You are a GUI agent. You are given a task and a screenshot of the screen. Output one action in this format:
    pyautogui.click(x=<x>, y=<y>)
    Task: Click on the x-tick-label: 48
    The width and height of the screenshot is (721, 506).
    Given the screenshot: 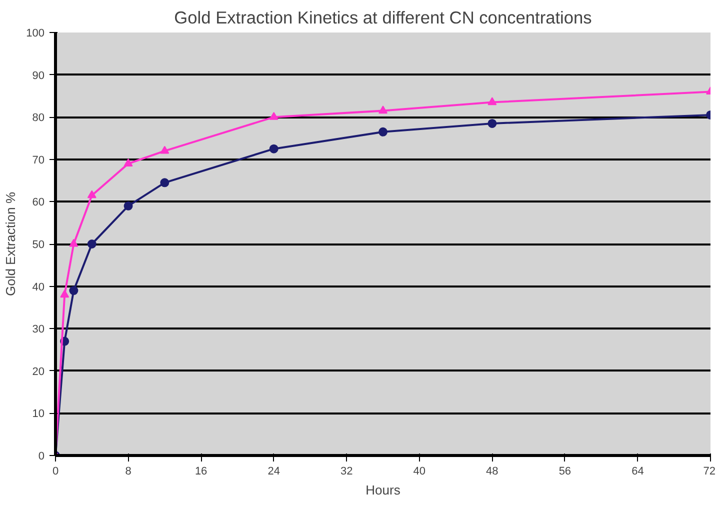 What is the action you would take?
    pyautogui.click(x=492, y=472)
    